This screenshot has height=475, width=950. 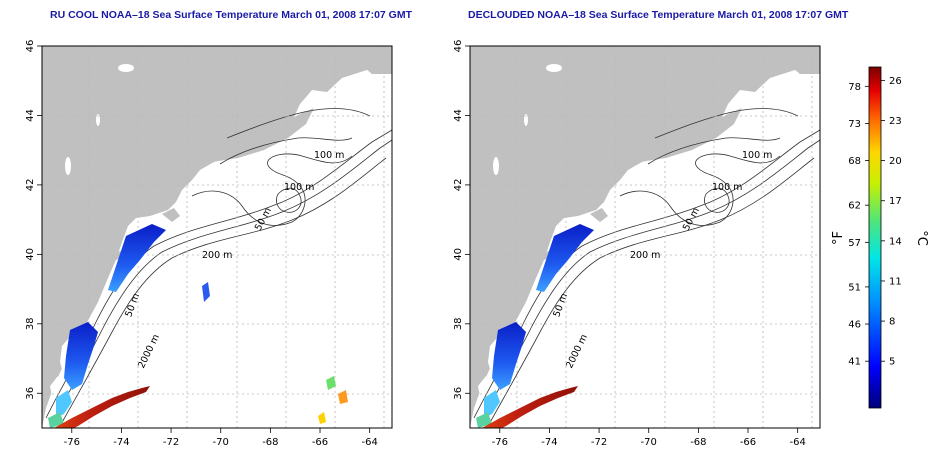 What do you see at coordinates (892, 362) in the screenshot?
I see `celsius-tick-label: 5` at bounding box center [892, 362].